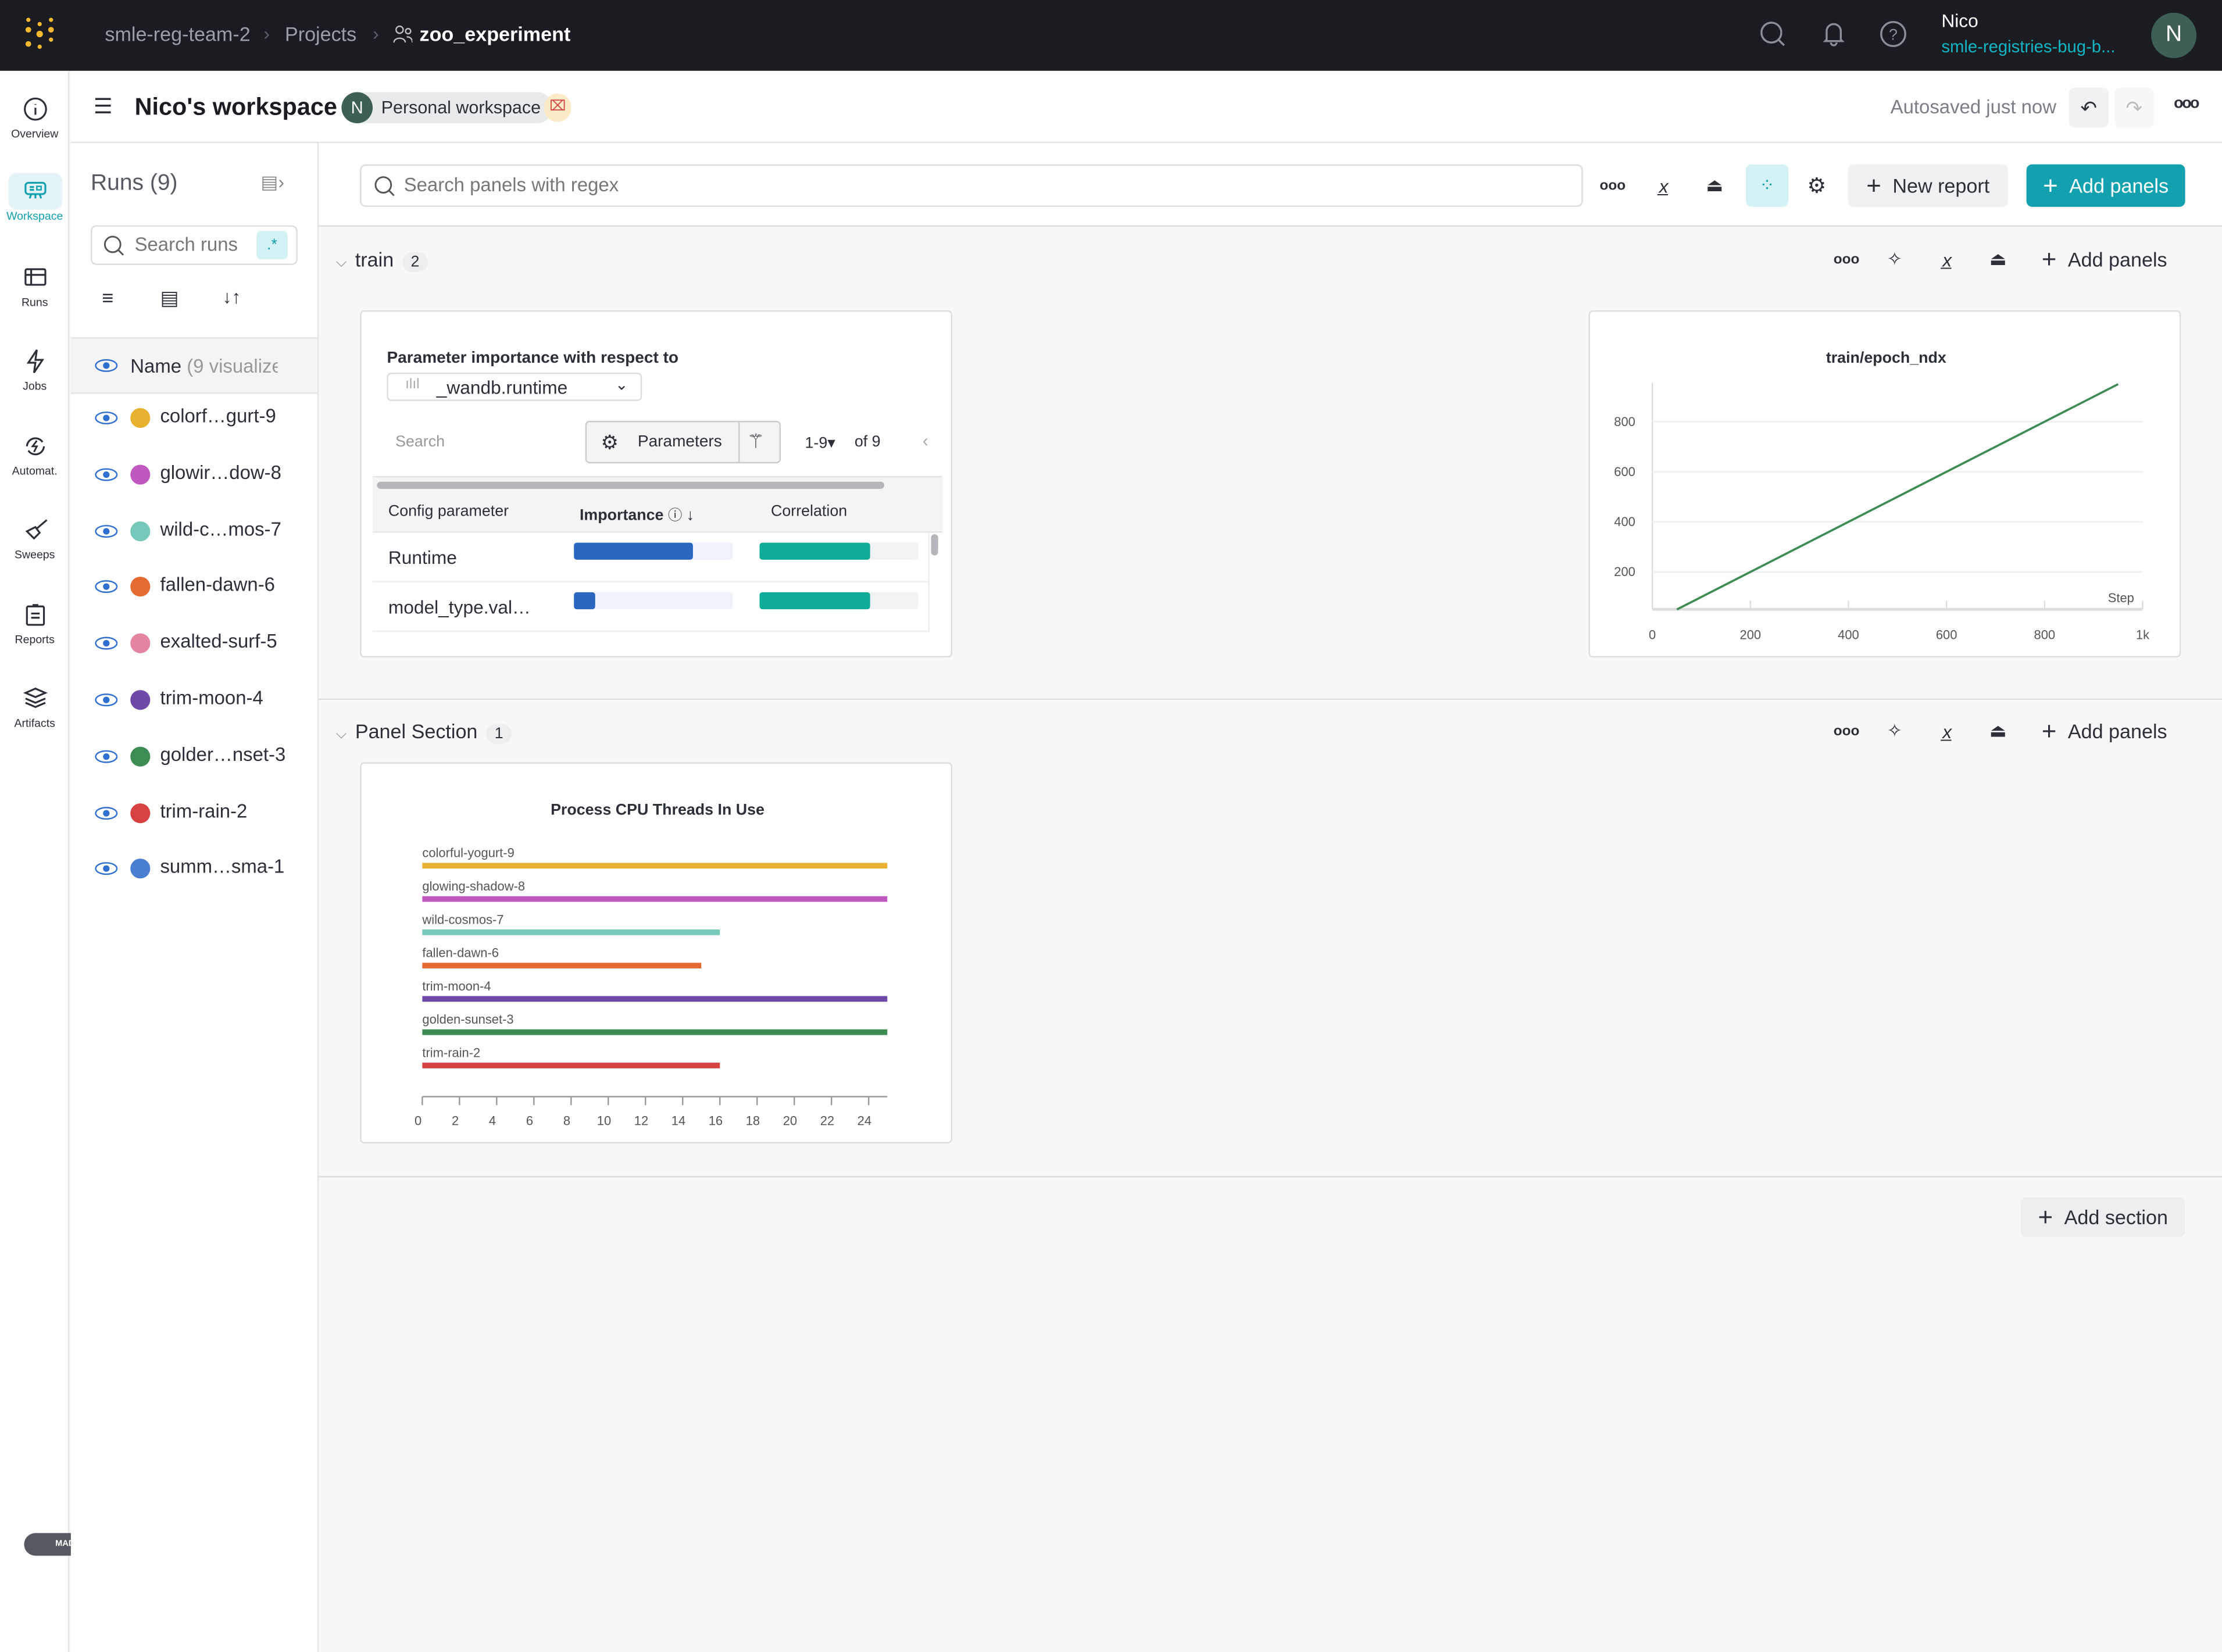 Image resolution: width=2222 pixels, height=1652 pixels. What do you see at coordinates (223, 754) in the screenshot?
I see `run-name: golder…nset-3` at bounding box center [223, 754].